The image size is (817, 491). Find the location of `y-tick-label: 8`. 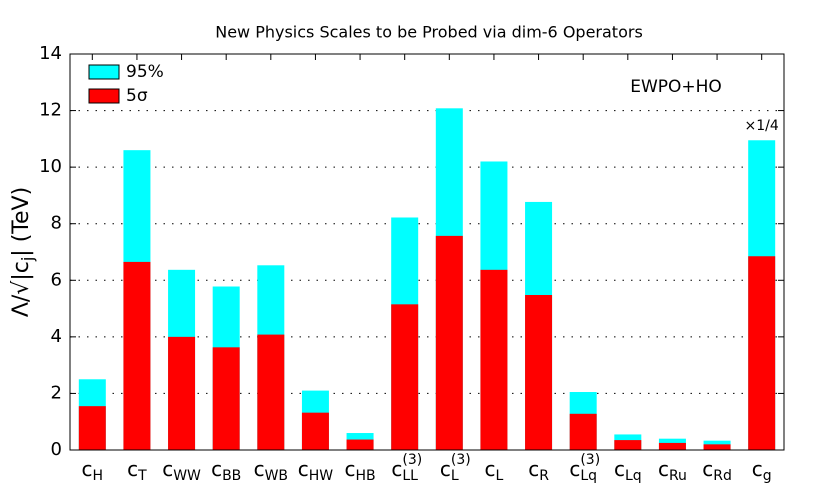

y-tick-label: 8 is located at coordinates (56, 223).